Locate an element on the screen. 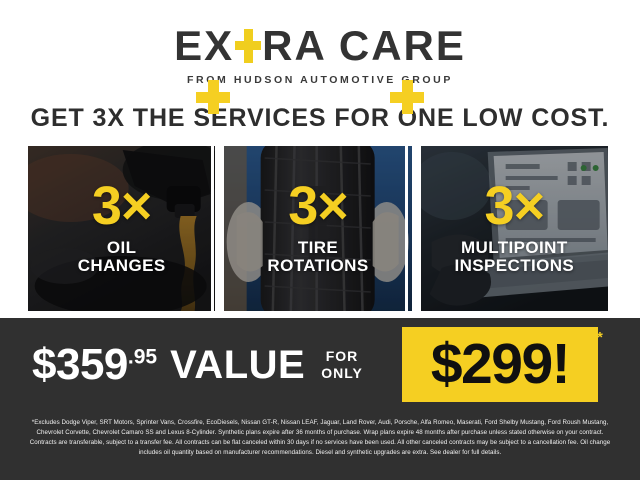 This screenshot has width=640, height=480. diagnostic-laptop-photo is located at coordinates (514, 228).